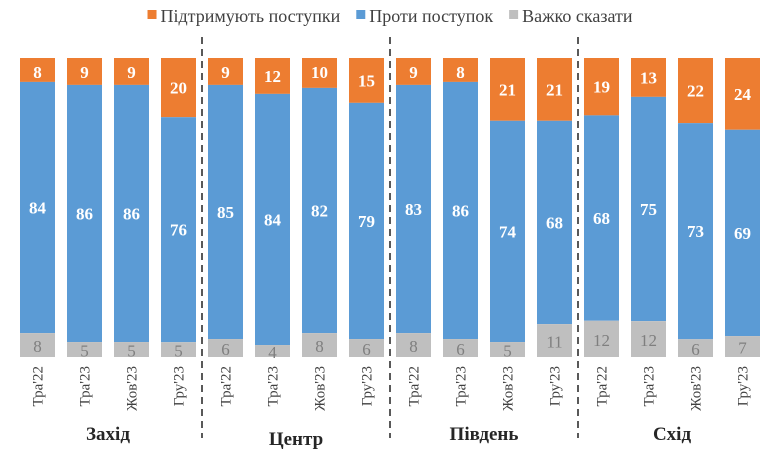 This screenshot has width=780, height=455. I want to click on data-label: 4, so click(272, 352).